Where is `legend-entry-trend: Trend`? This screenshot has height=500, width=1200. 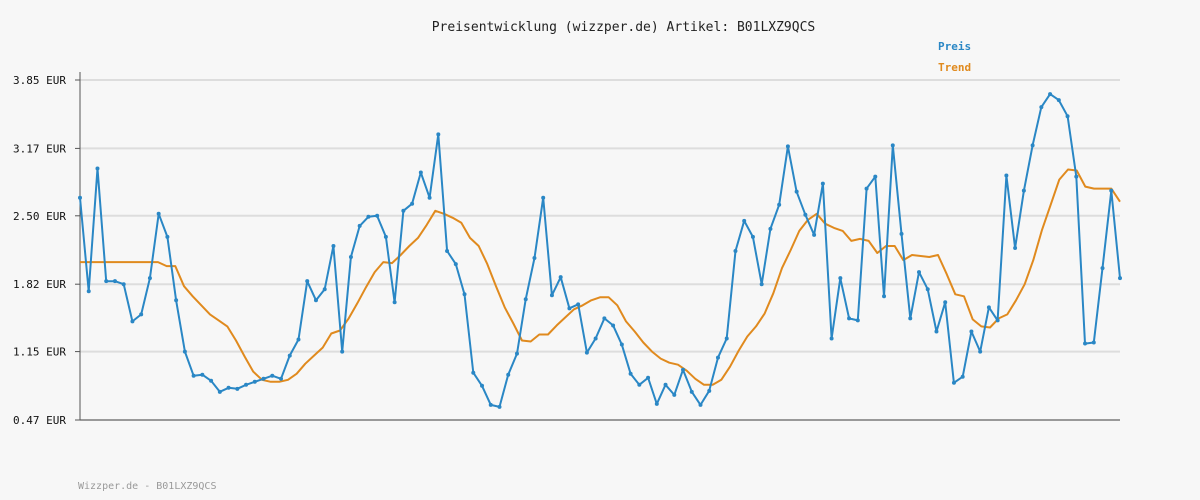
legend-entry-trend: Trend is located at coordinates (955, 67).